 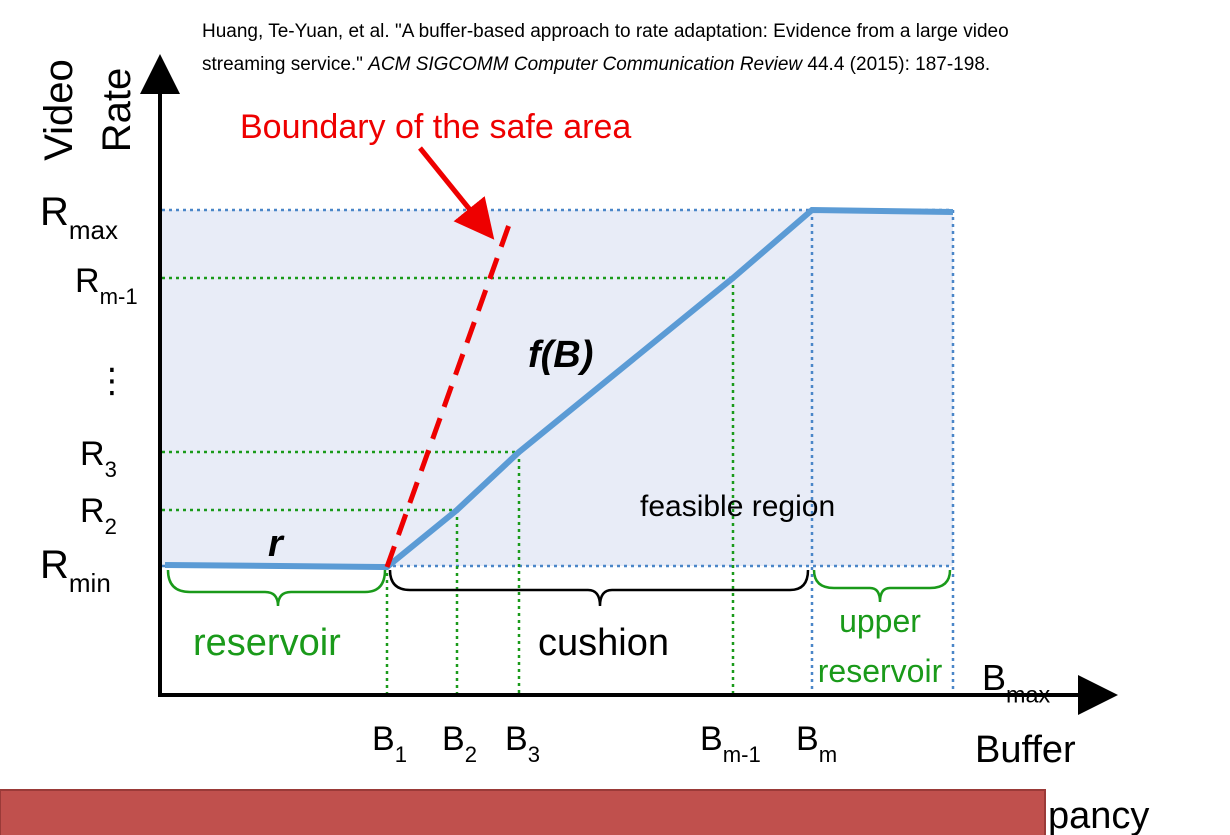 What do you see at coordinates (285, 64) in the screenshot?
I see `citation-text: streaming service."` at bounding box center [285, 64].